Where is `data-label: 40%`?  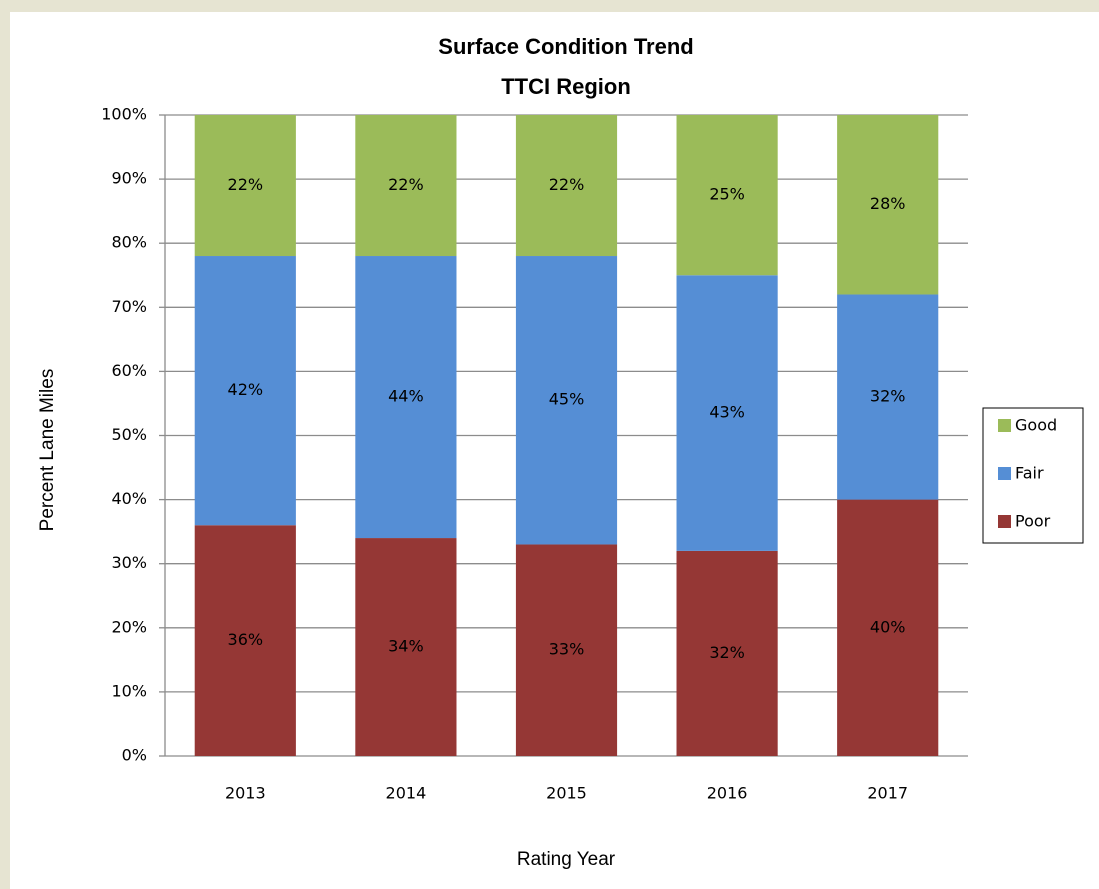 data-label: 40% is located at coordinates (888, 626).